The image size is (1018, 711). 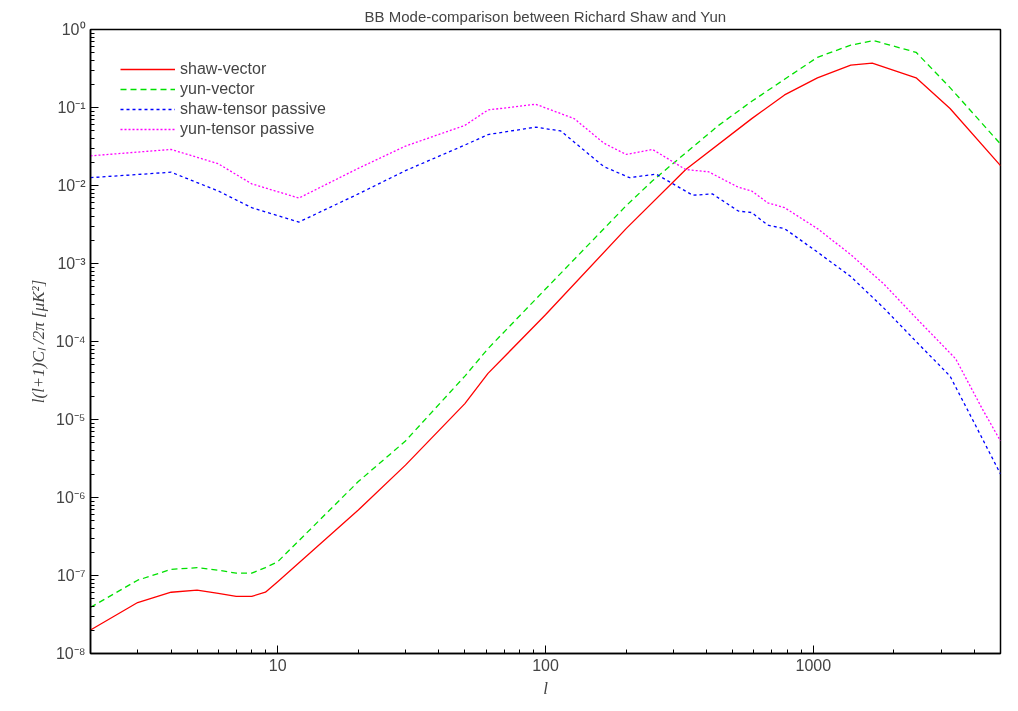 I want to click on x-axis-title: l, so click(x=546, y=688).